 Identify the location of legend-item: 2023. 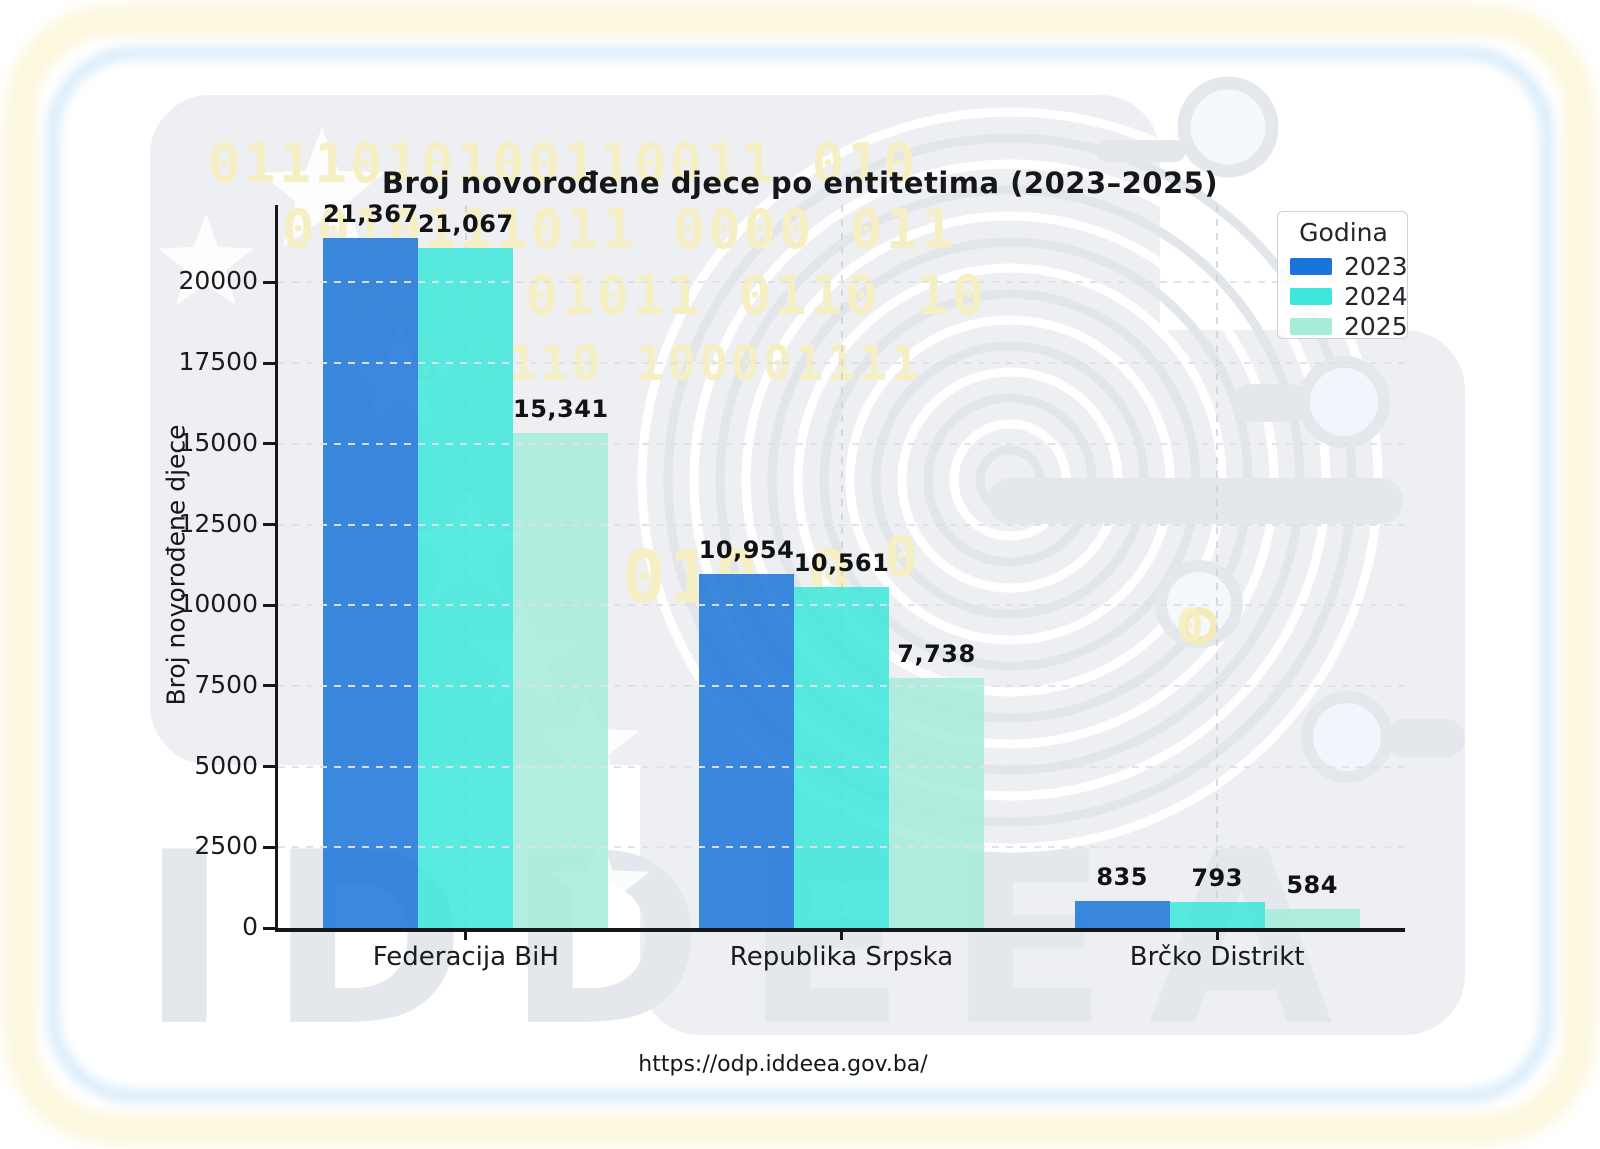
(1349, 266).